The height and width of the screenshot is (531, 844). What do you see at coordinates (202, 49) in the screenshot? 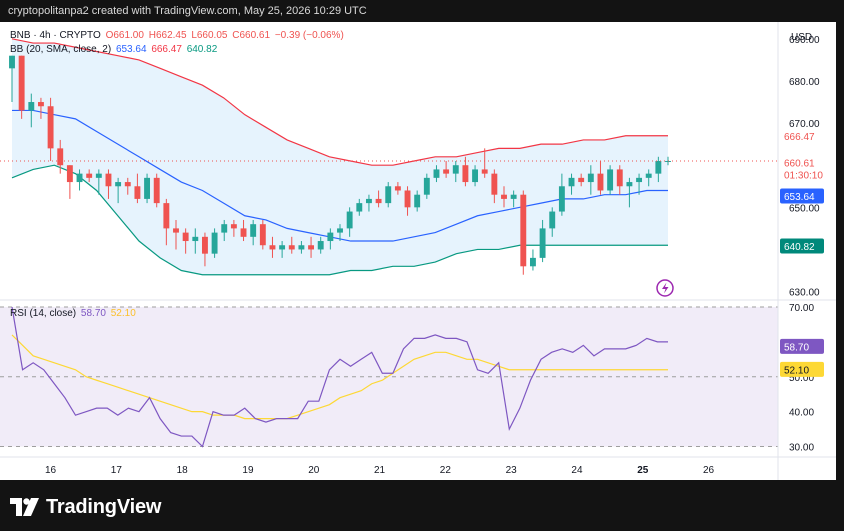
I see `bb-lower-value: 640.82` at bounding box center [202, 49].